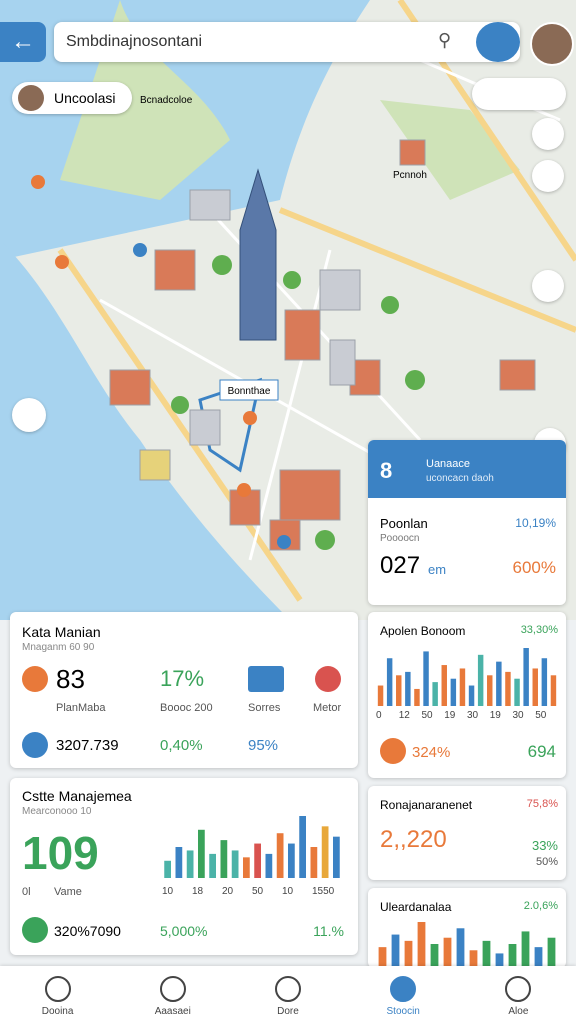 This screenshot has width=576, height=1024. Describe the element at coordinates (386, 470) in the screenshot. I see `badge: 8` at that location.